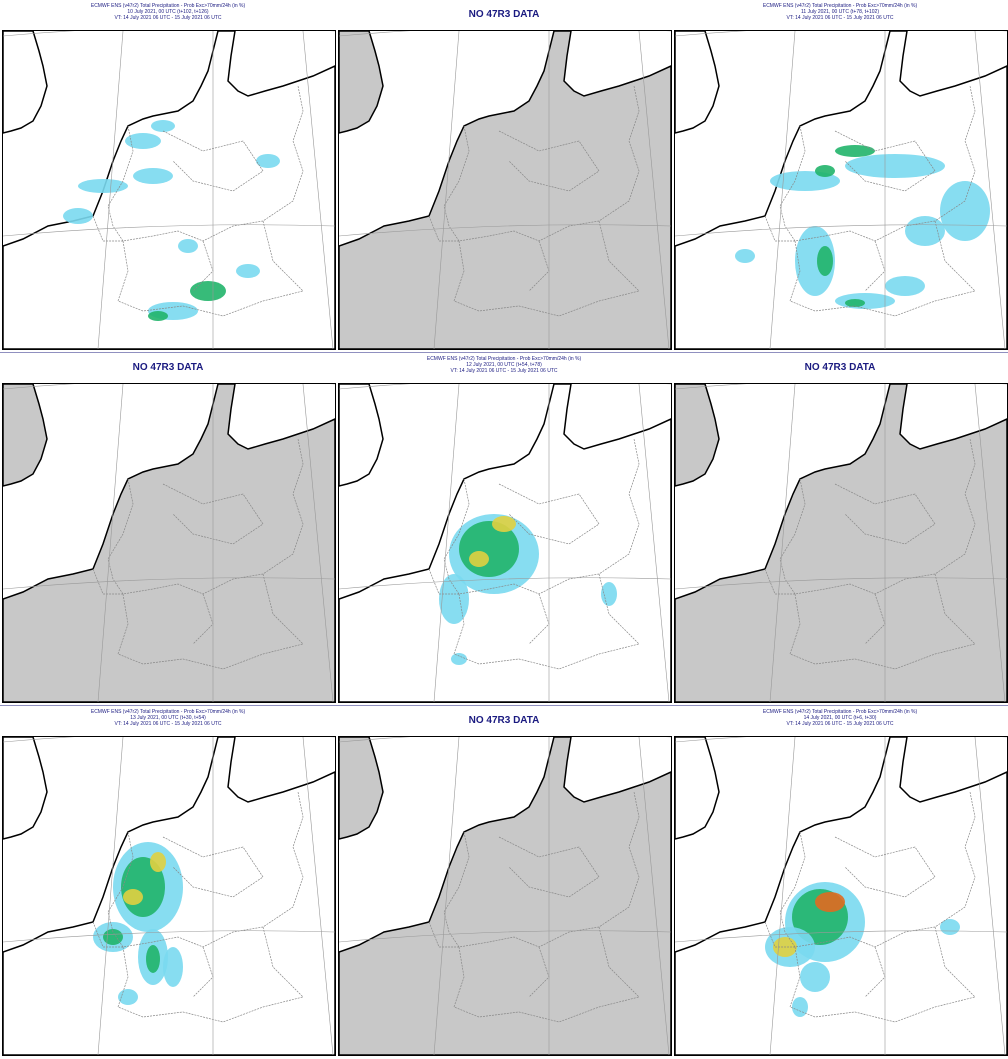  Describe the element at coordinates (168, 718) in the screenshot. I see `title-line: 13 July 2021, 00 UTC (t+30, t+54)` at that location.